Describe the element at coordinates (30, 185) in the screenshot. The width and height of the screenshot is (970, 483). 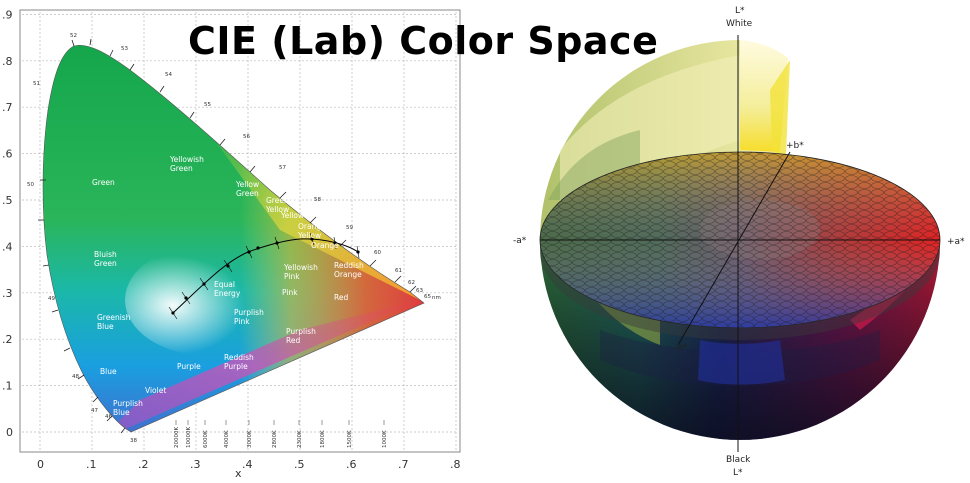
I see `svg-text: 50` at that location.